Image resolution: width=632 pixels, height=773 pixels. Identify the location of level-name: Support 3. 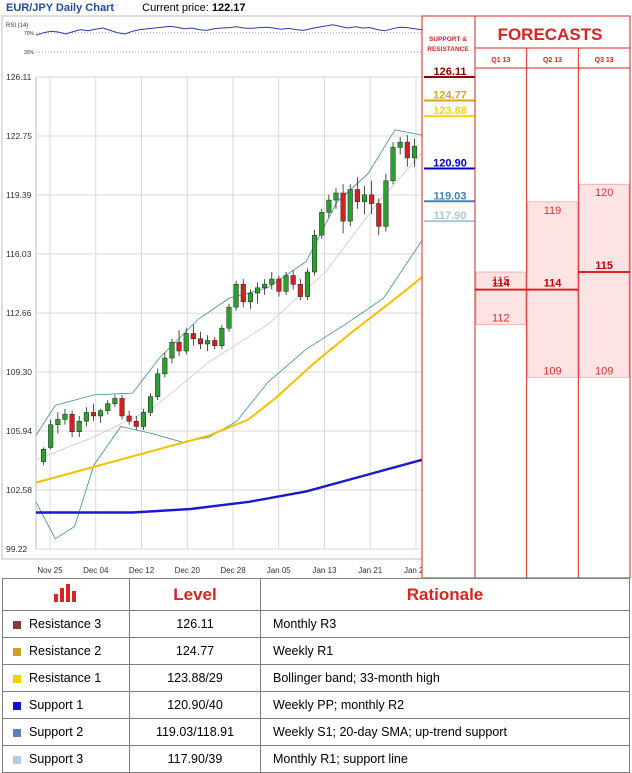
(56, 759).